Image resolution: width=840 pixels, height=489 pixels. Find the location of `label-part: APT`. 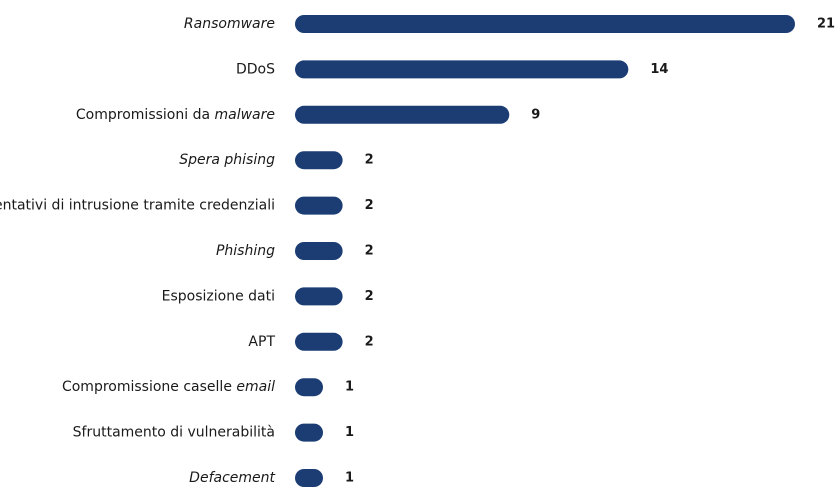

label-part: APT is located at coordinates (261, 342).